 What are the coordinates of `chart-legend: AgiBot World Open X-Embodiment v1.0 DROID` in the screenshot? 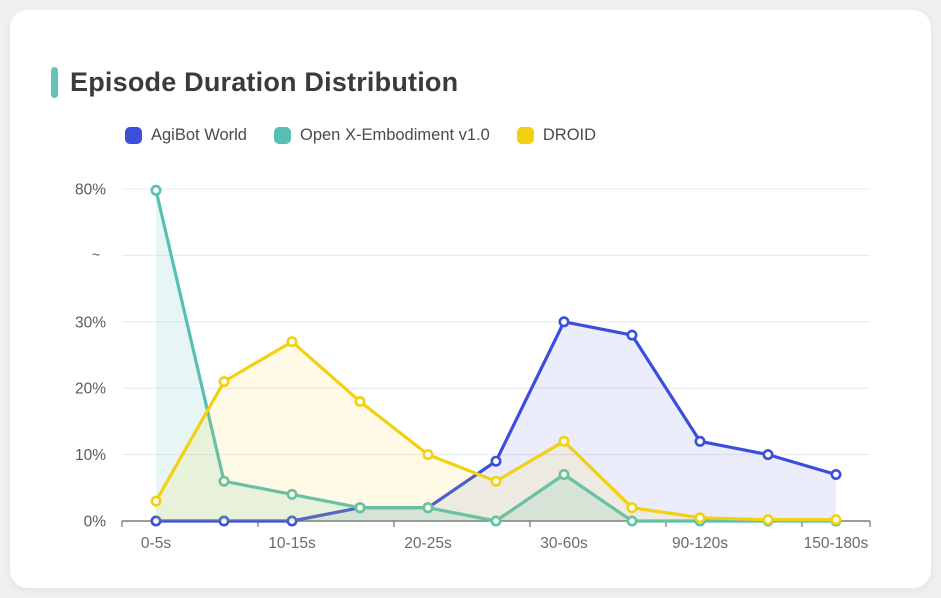 It's located at (360, 135).